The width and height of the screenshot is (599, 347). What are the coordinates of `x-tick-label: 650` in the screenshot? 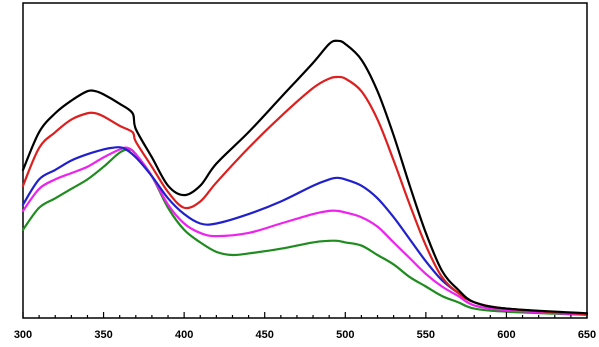 It's located at (587, 335).